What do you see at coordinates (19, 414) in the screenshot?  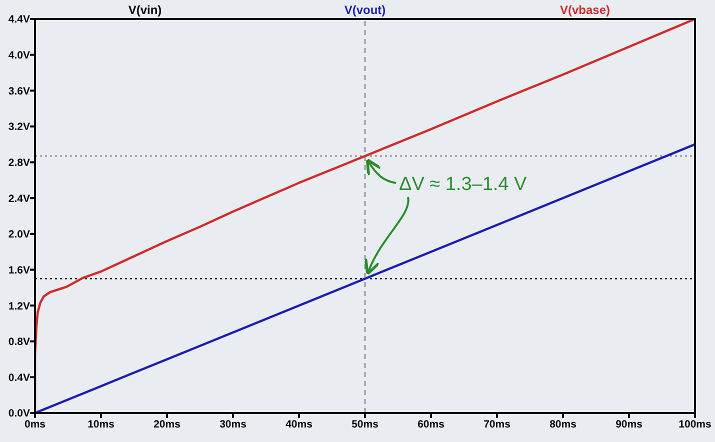 I see `y-tick-label: 0.0V` at bounding box center [19, 414].